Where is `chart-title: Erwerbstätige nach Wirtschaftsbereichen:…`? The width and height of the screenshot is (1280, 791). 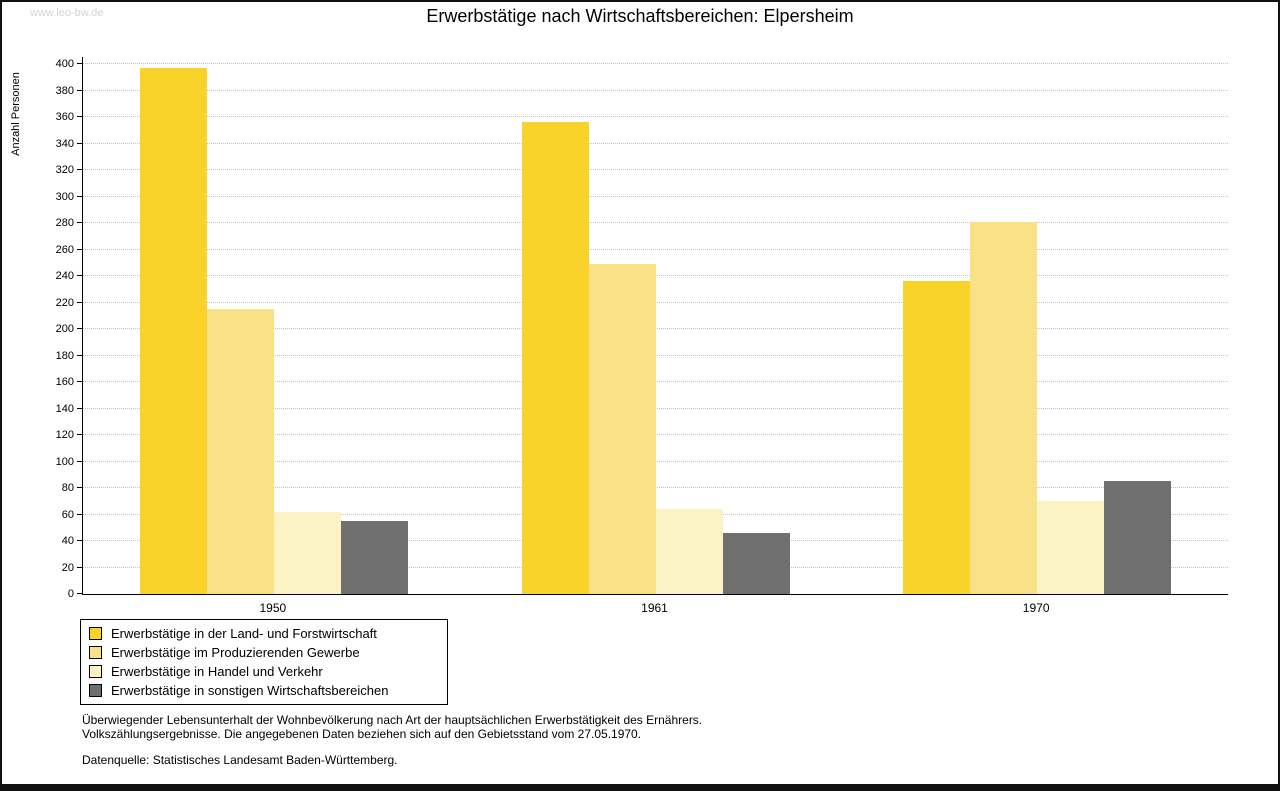 chart-title: Erwerbstätige nach Wirtschaftsbereichen:… is located at coordinates (640, 16).